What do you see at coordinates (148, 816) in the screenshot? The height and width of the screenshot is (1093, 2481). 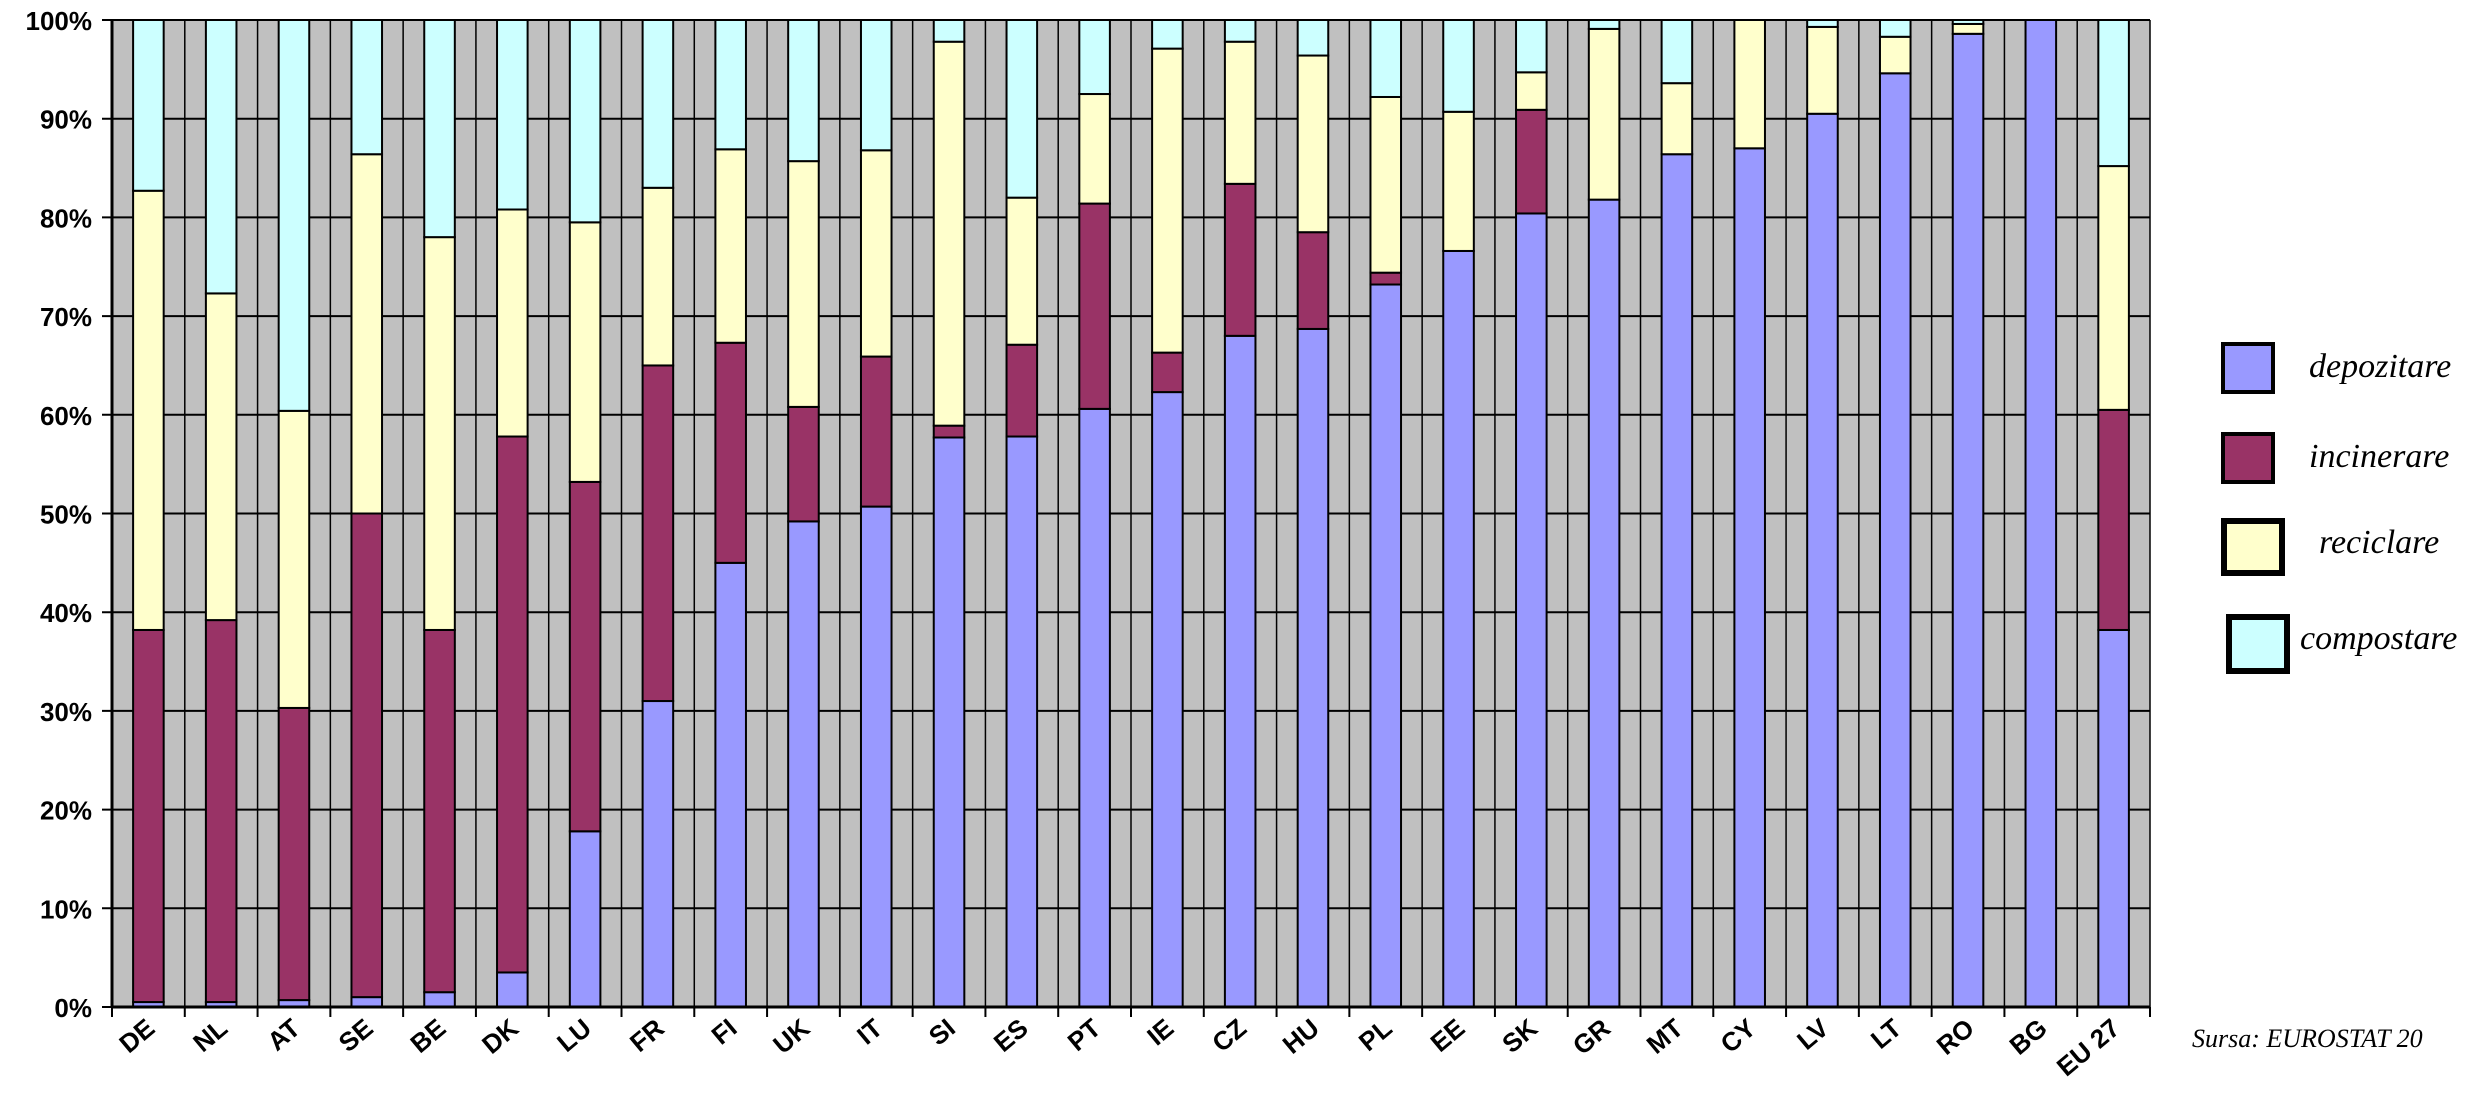 I see `bar-segment-incinerare-DE` at bounding box center [148, 816].